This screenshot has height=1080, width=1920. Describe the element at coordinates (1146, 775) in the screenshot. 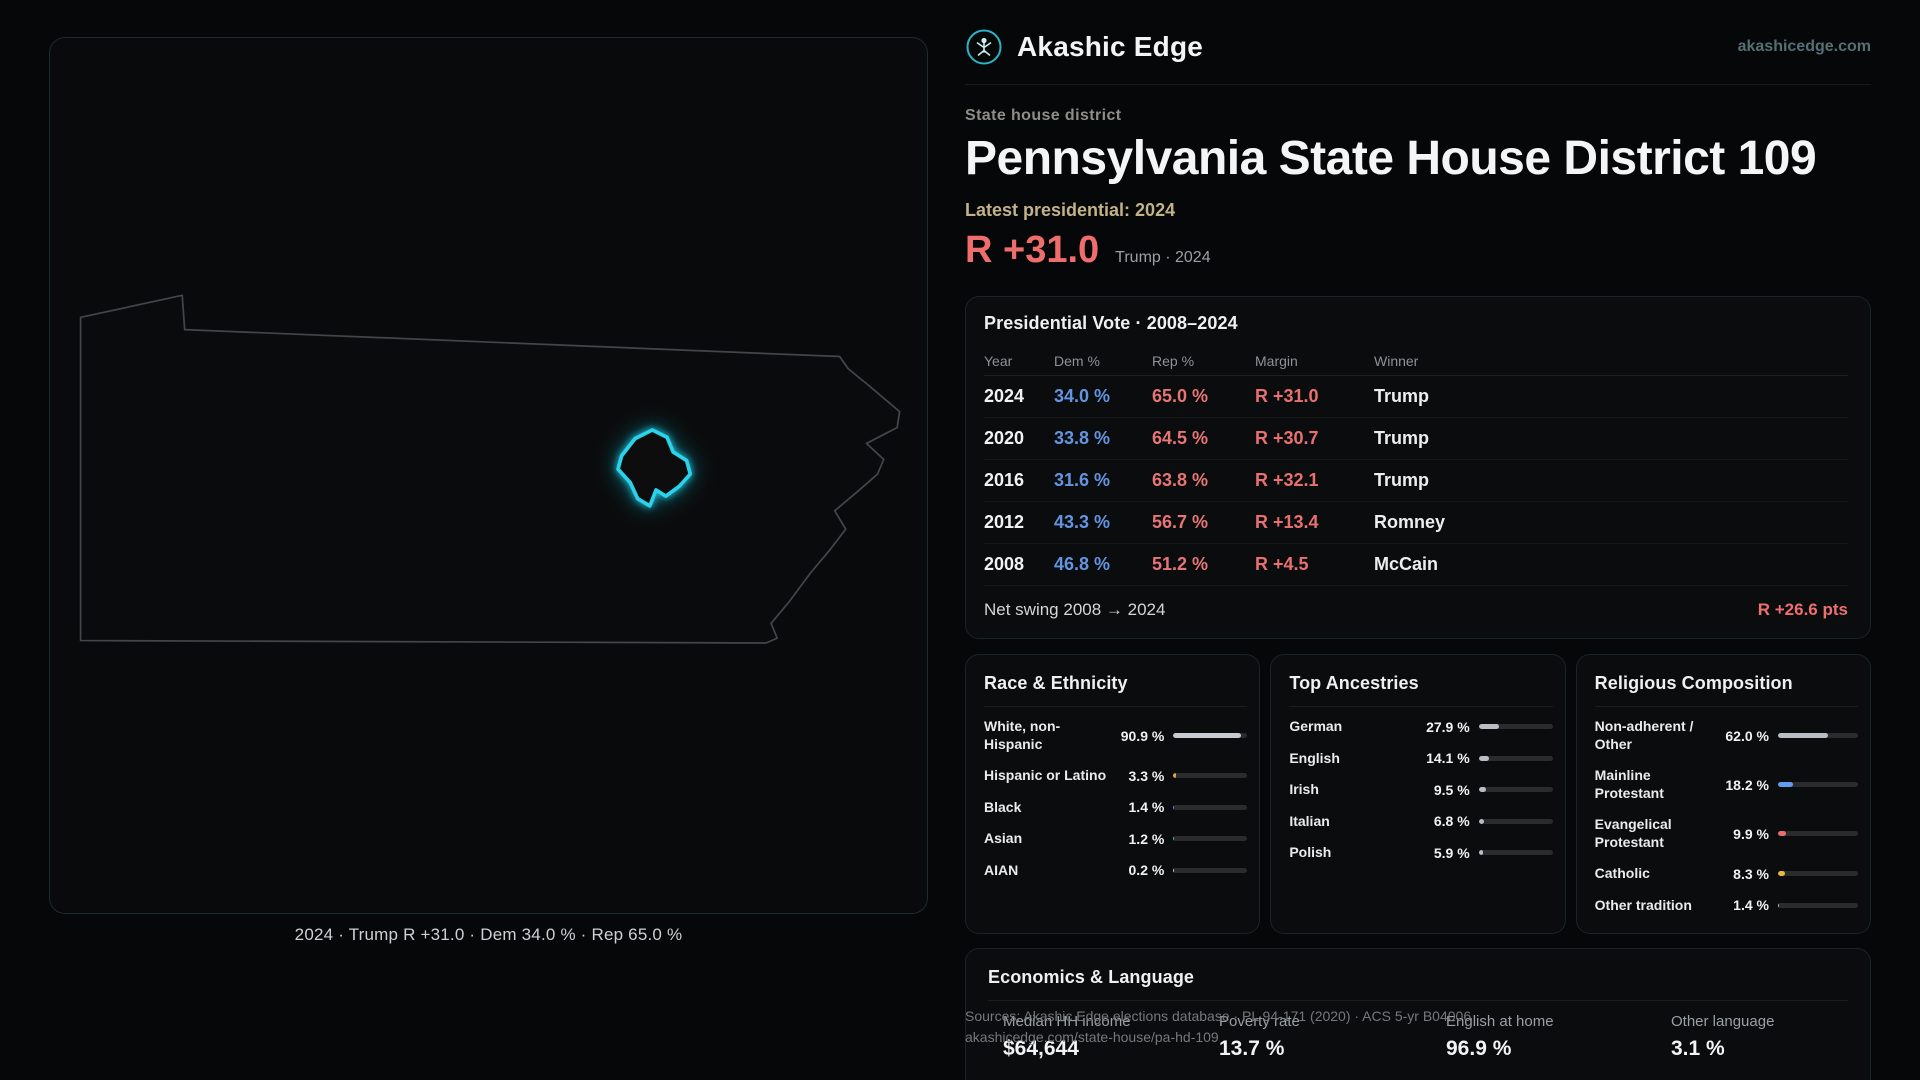

I see `row-value: 3.3 %` at that location.